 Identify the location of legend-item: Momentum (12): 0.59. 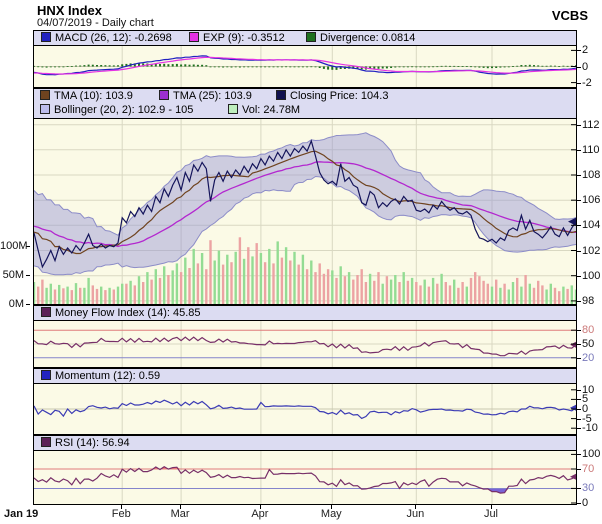
(100, 376).